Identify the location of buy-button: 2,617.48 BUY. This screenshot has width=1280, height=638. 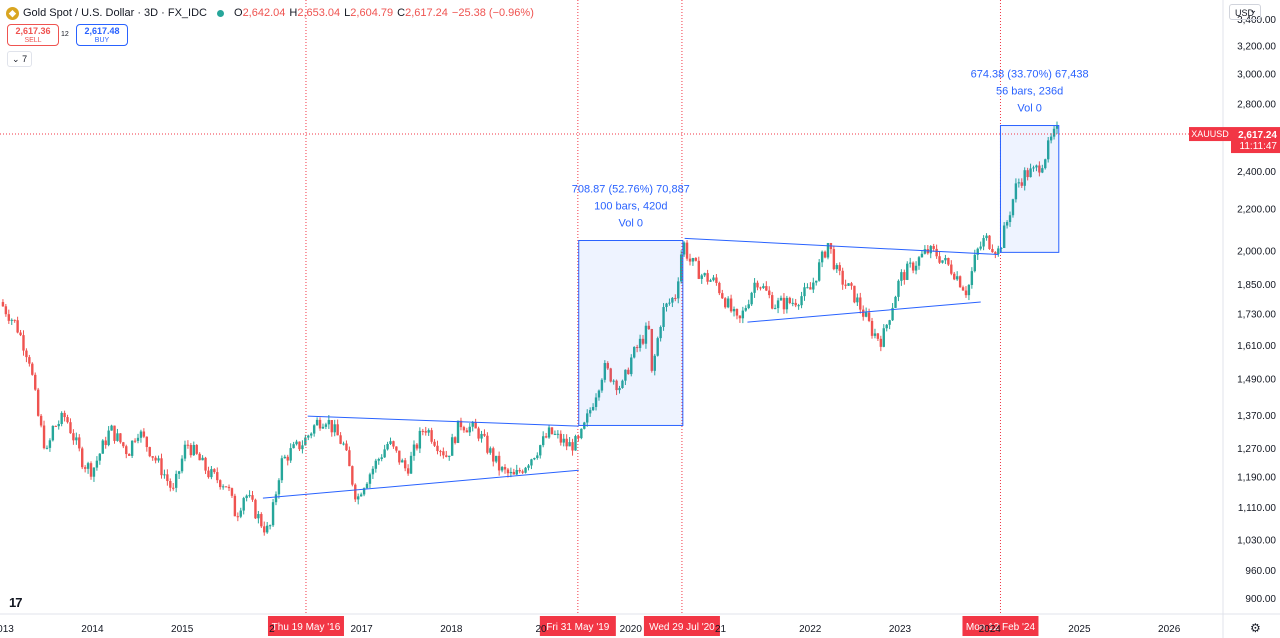
(102, 35).